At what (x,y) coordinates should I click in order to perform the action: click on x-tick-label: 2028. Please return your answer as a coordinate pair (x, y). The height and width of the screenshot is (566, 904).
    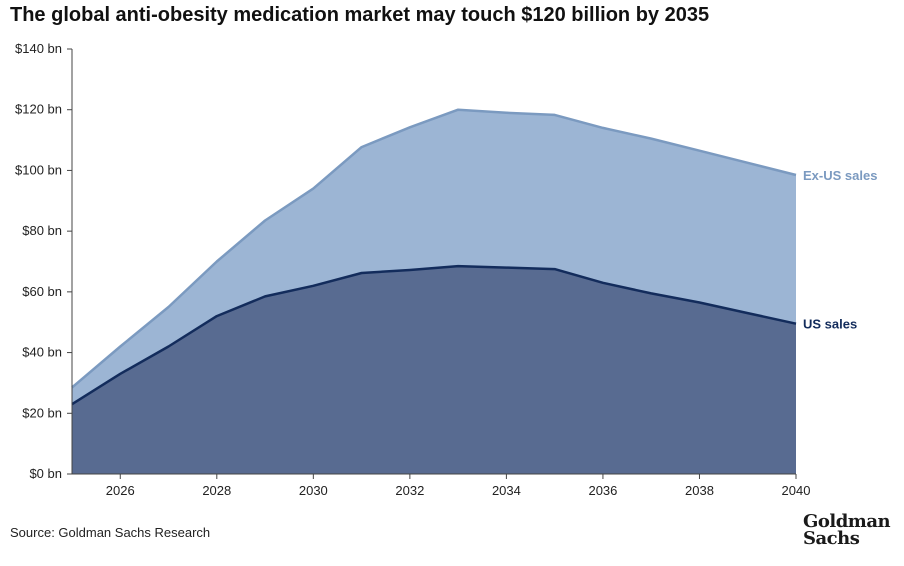
    Looking at the image, I should click on (216, 490).